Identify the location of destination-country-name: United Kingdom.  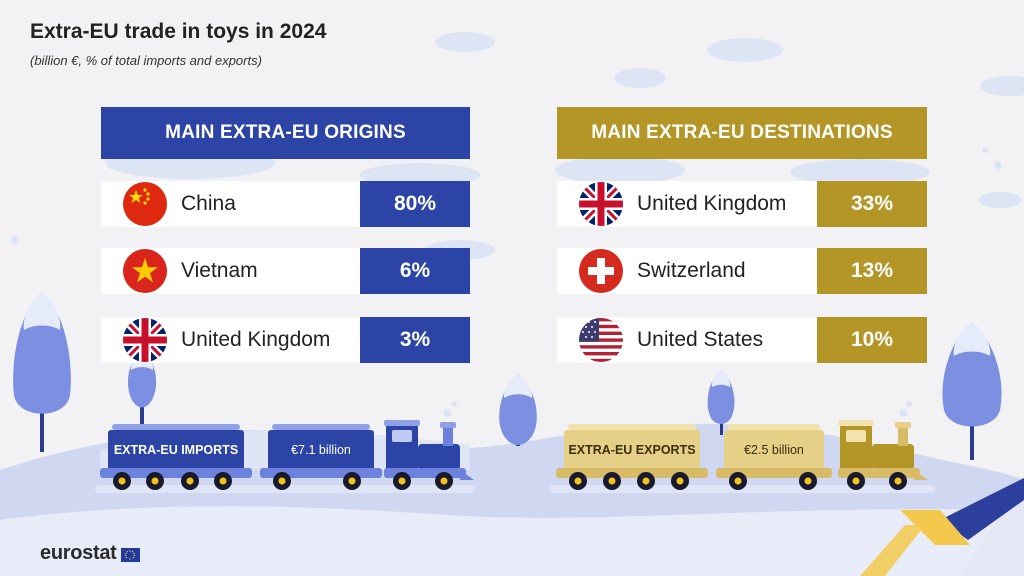
(712, 203).